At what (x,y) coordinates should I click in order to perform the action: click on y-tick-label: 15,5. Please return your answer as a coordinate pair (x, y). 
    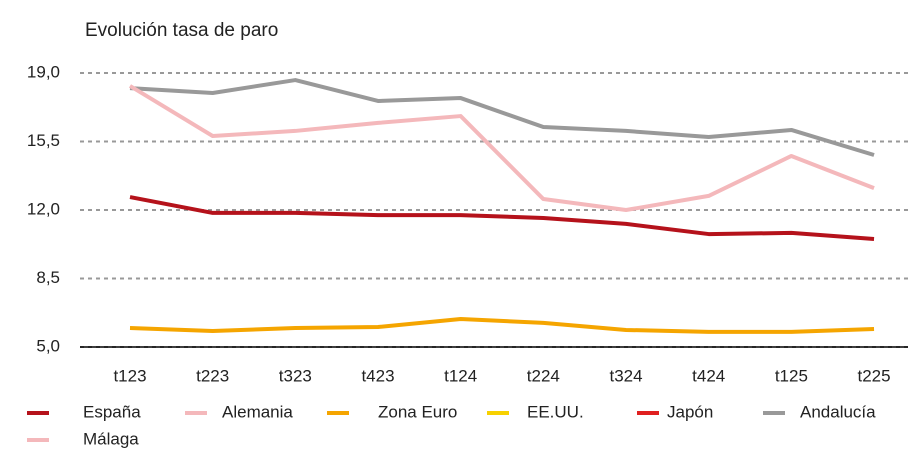
    Looking at the image, I should click on (43, 140).